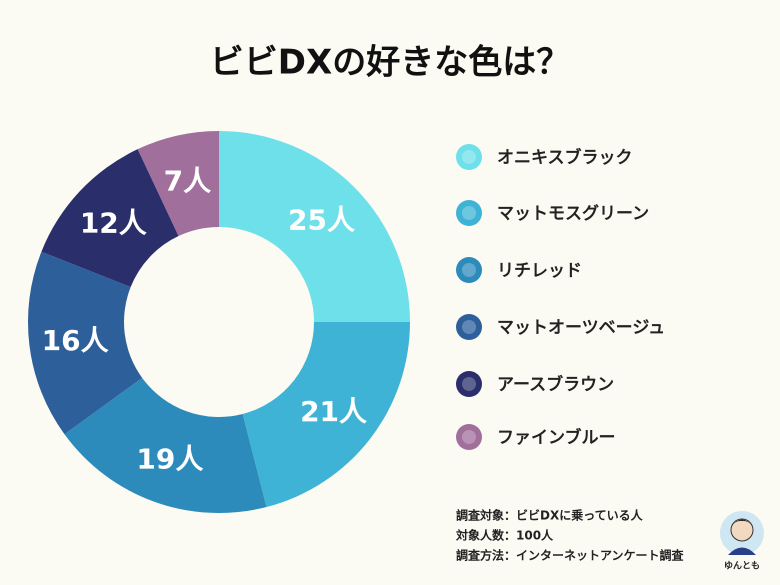 Image resolution: width=780 pixels, height=585 pixels. Describe the element at coordinates (187, 180) in the screenshot. I see `data-label: 7人` at that location.